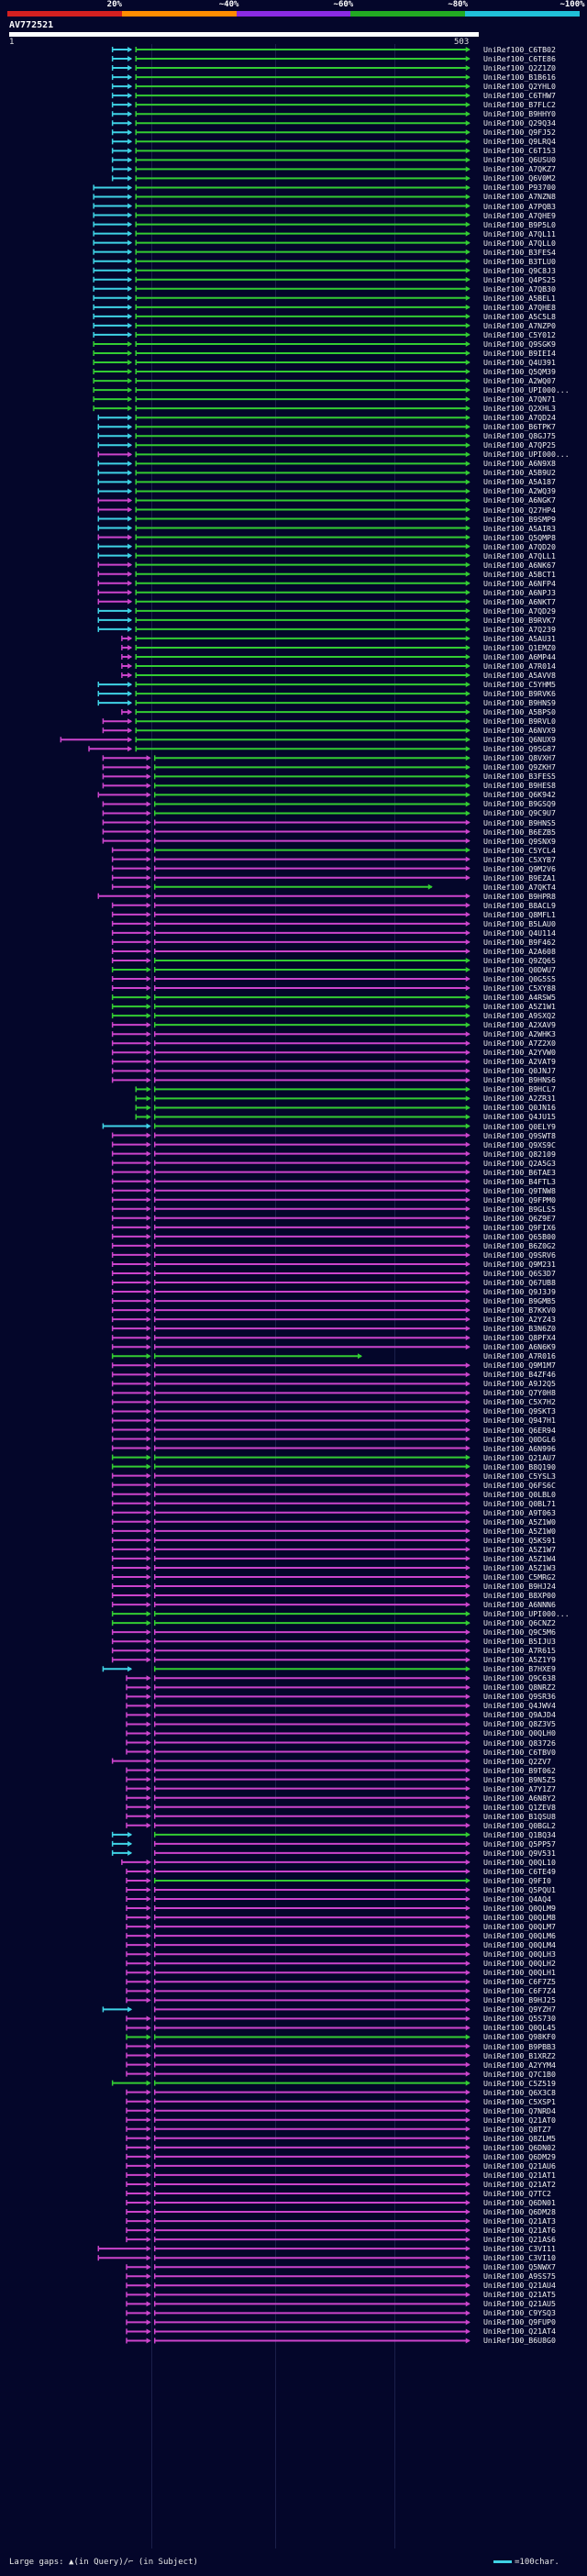  I want to click on hit-label-link: UniRef100_A6NGK7, so click(519, 500).